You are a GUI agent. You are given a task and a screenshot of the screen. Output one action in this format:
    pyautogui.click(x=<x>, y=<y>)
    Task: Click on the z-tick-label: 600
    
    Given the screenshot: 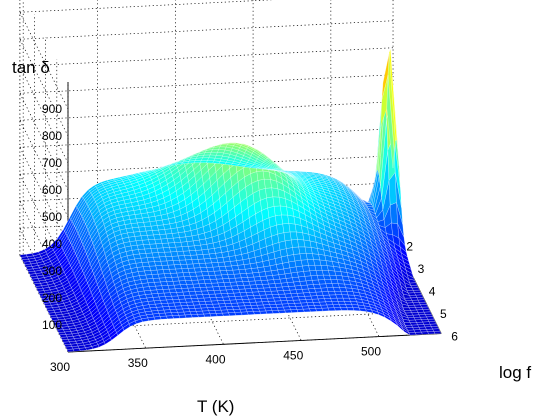 What is the action you would take?
    pyautogui.click(x=52, y=190)
    